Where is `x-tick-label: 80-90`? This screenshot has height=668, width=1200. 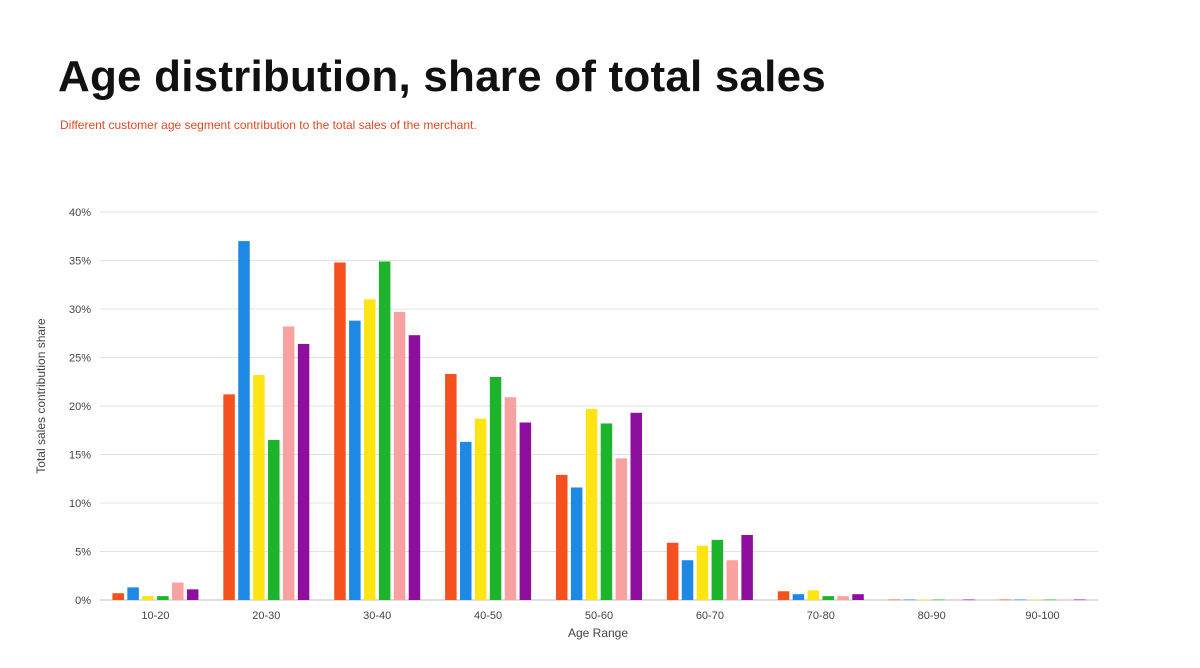 x-tick-label: 80-90 is located at coordinates (932, 616).